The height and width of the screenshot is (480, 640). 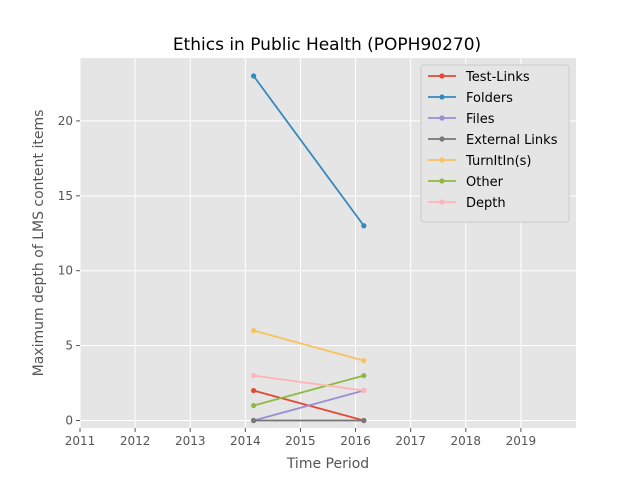 What do you see at coordinates (498, 161) in the screenshot?
I see `legend-label: TurnItIn(s)` at bounding box center [498, 161].